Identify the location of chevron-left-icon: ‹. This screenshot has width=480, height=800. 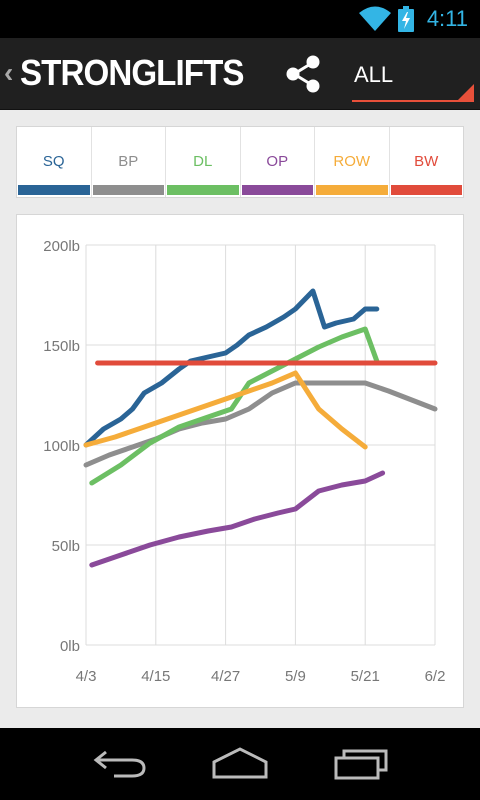
(9, 72).